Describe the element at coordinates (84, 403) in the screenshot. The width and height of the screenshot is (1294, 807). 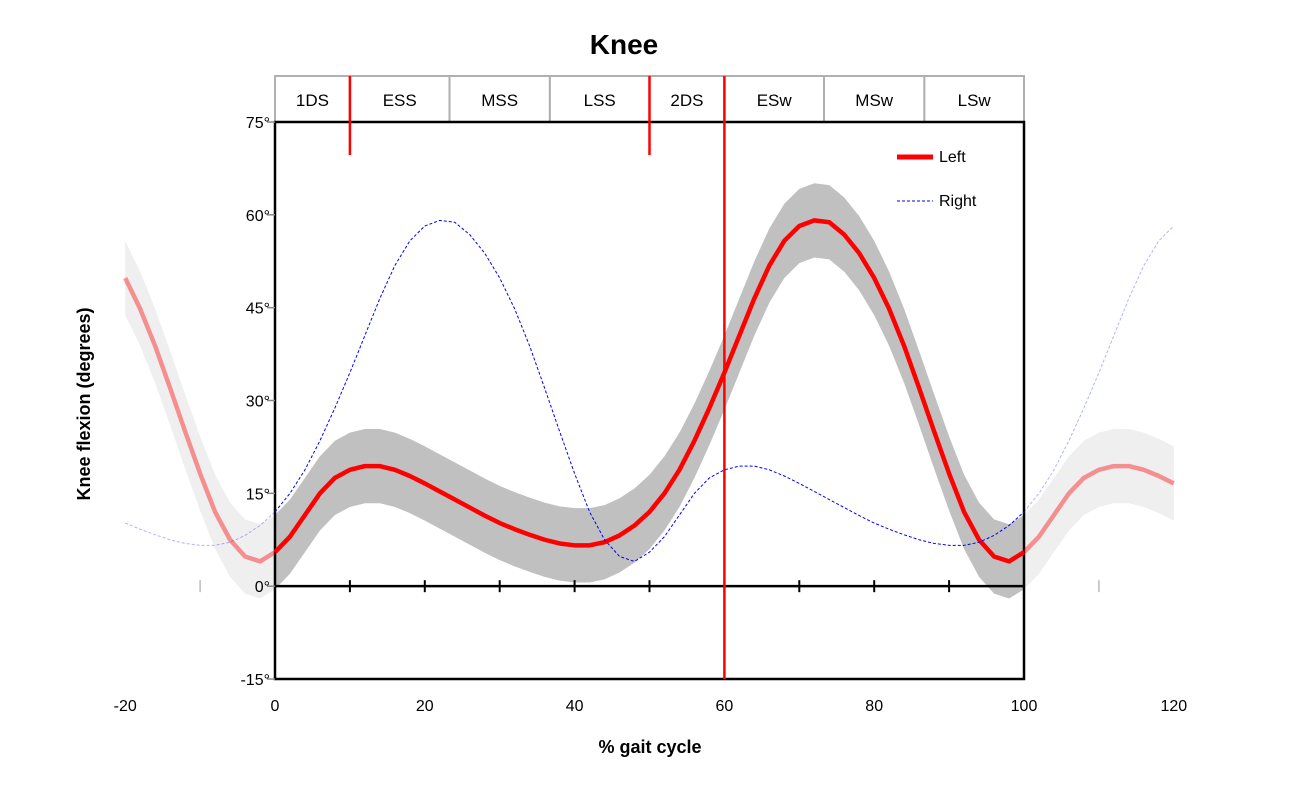
I see `y-axis-label: Knee flexion (degrees)` at that location.